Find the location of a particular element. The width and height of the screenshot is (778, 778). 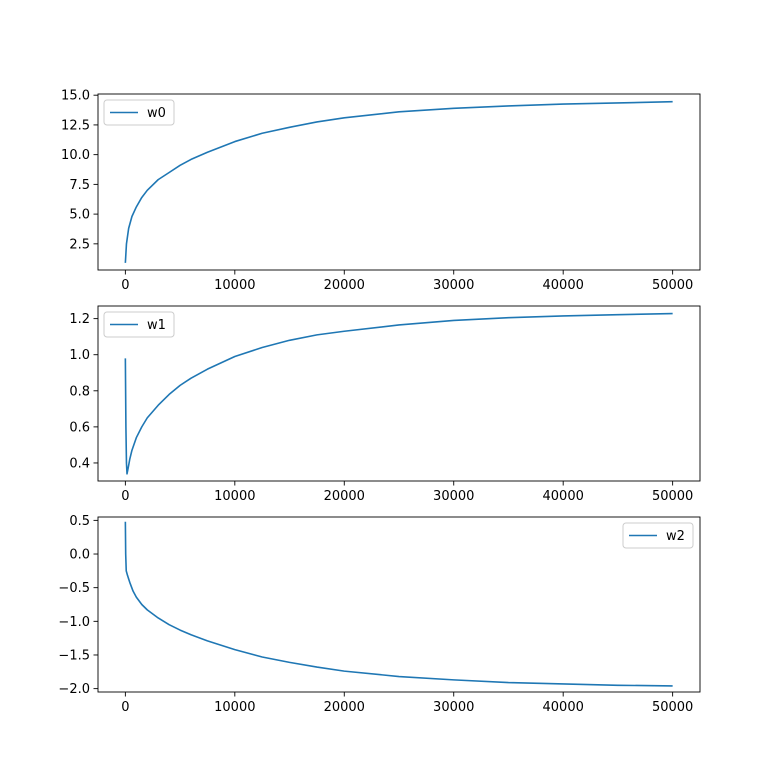

y-tick-label: 10.0 is located at coordinates (75, 155).